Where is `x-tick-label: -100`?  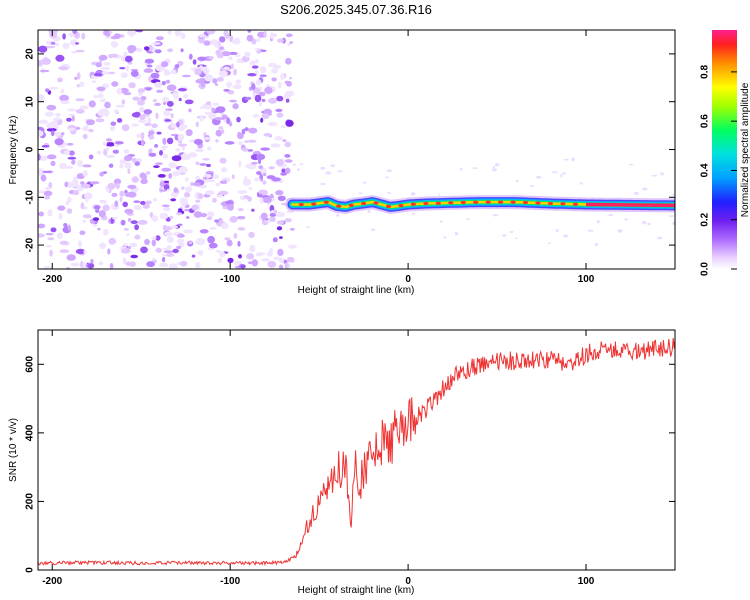 x-tick-label: -100 is located at coordinates (230, 279).